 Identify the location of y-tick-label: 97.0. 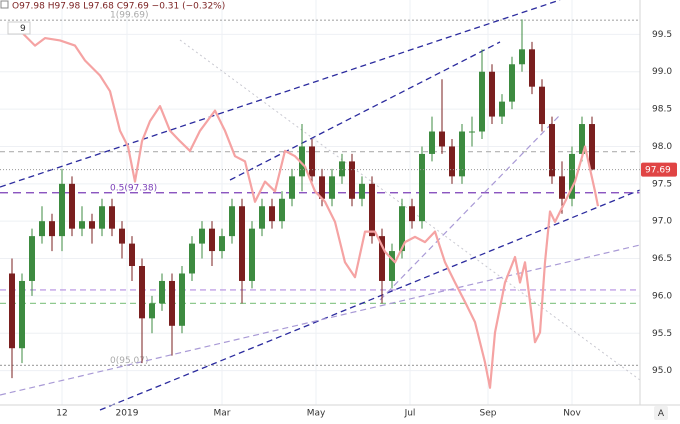
(662, 222).